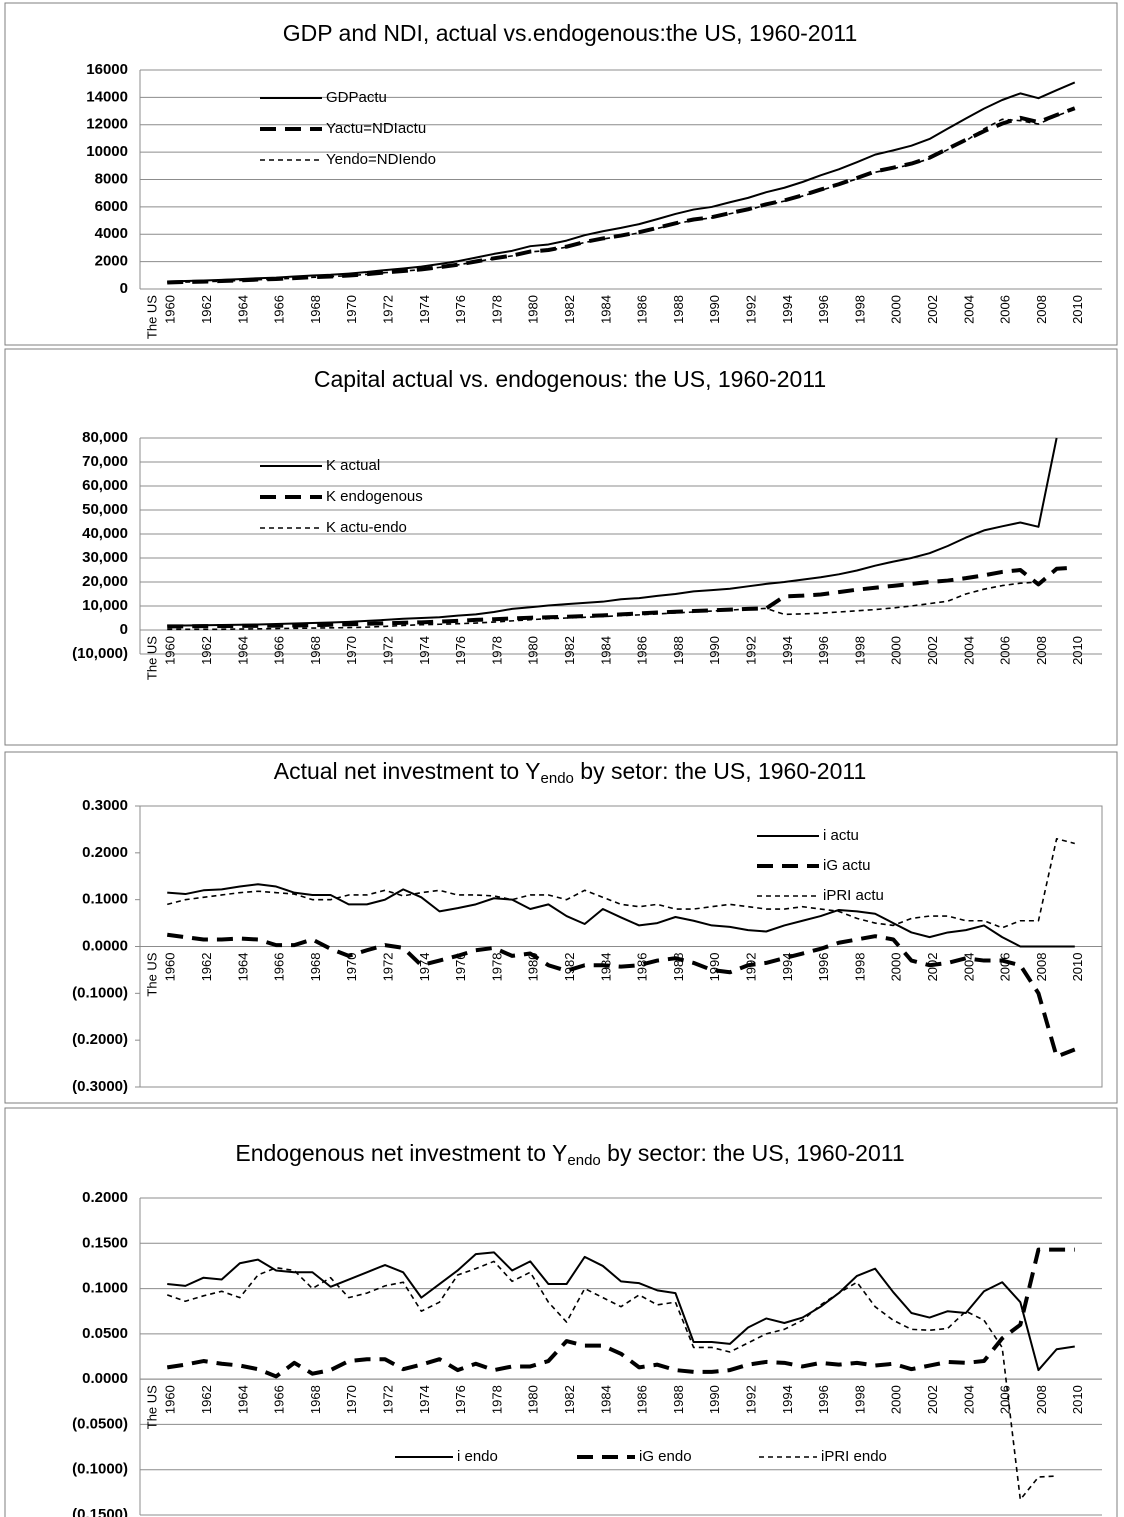 The image size is (1124, 1517). I want to click on y-tick-label: 30,000, so click(105, 557).